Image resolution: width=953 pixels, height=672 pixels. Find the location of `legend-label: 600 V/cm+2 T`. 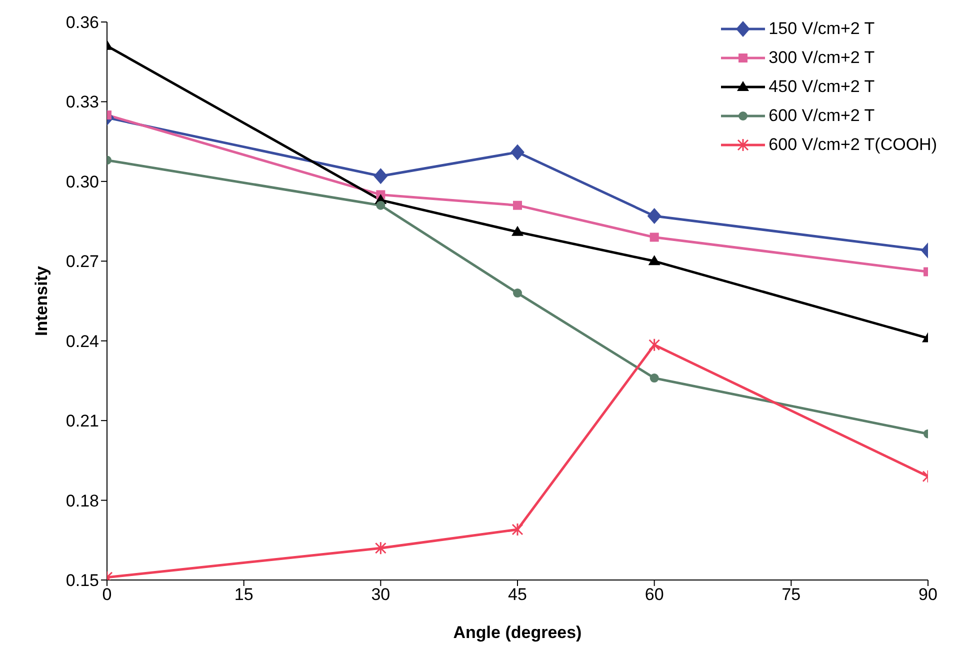

legend-label: 600 V/cm+2 T is located at coordinates (821, 116).